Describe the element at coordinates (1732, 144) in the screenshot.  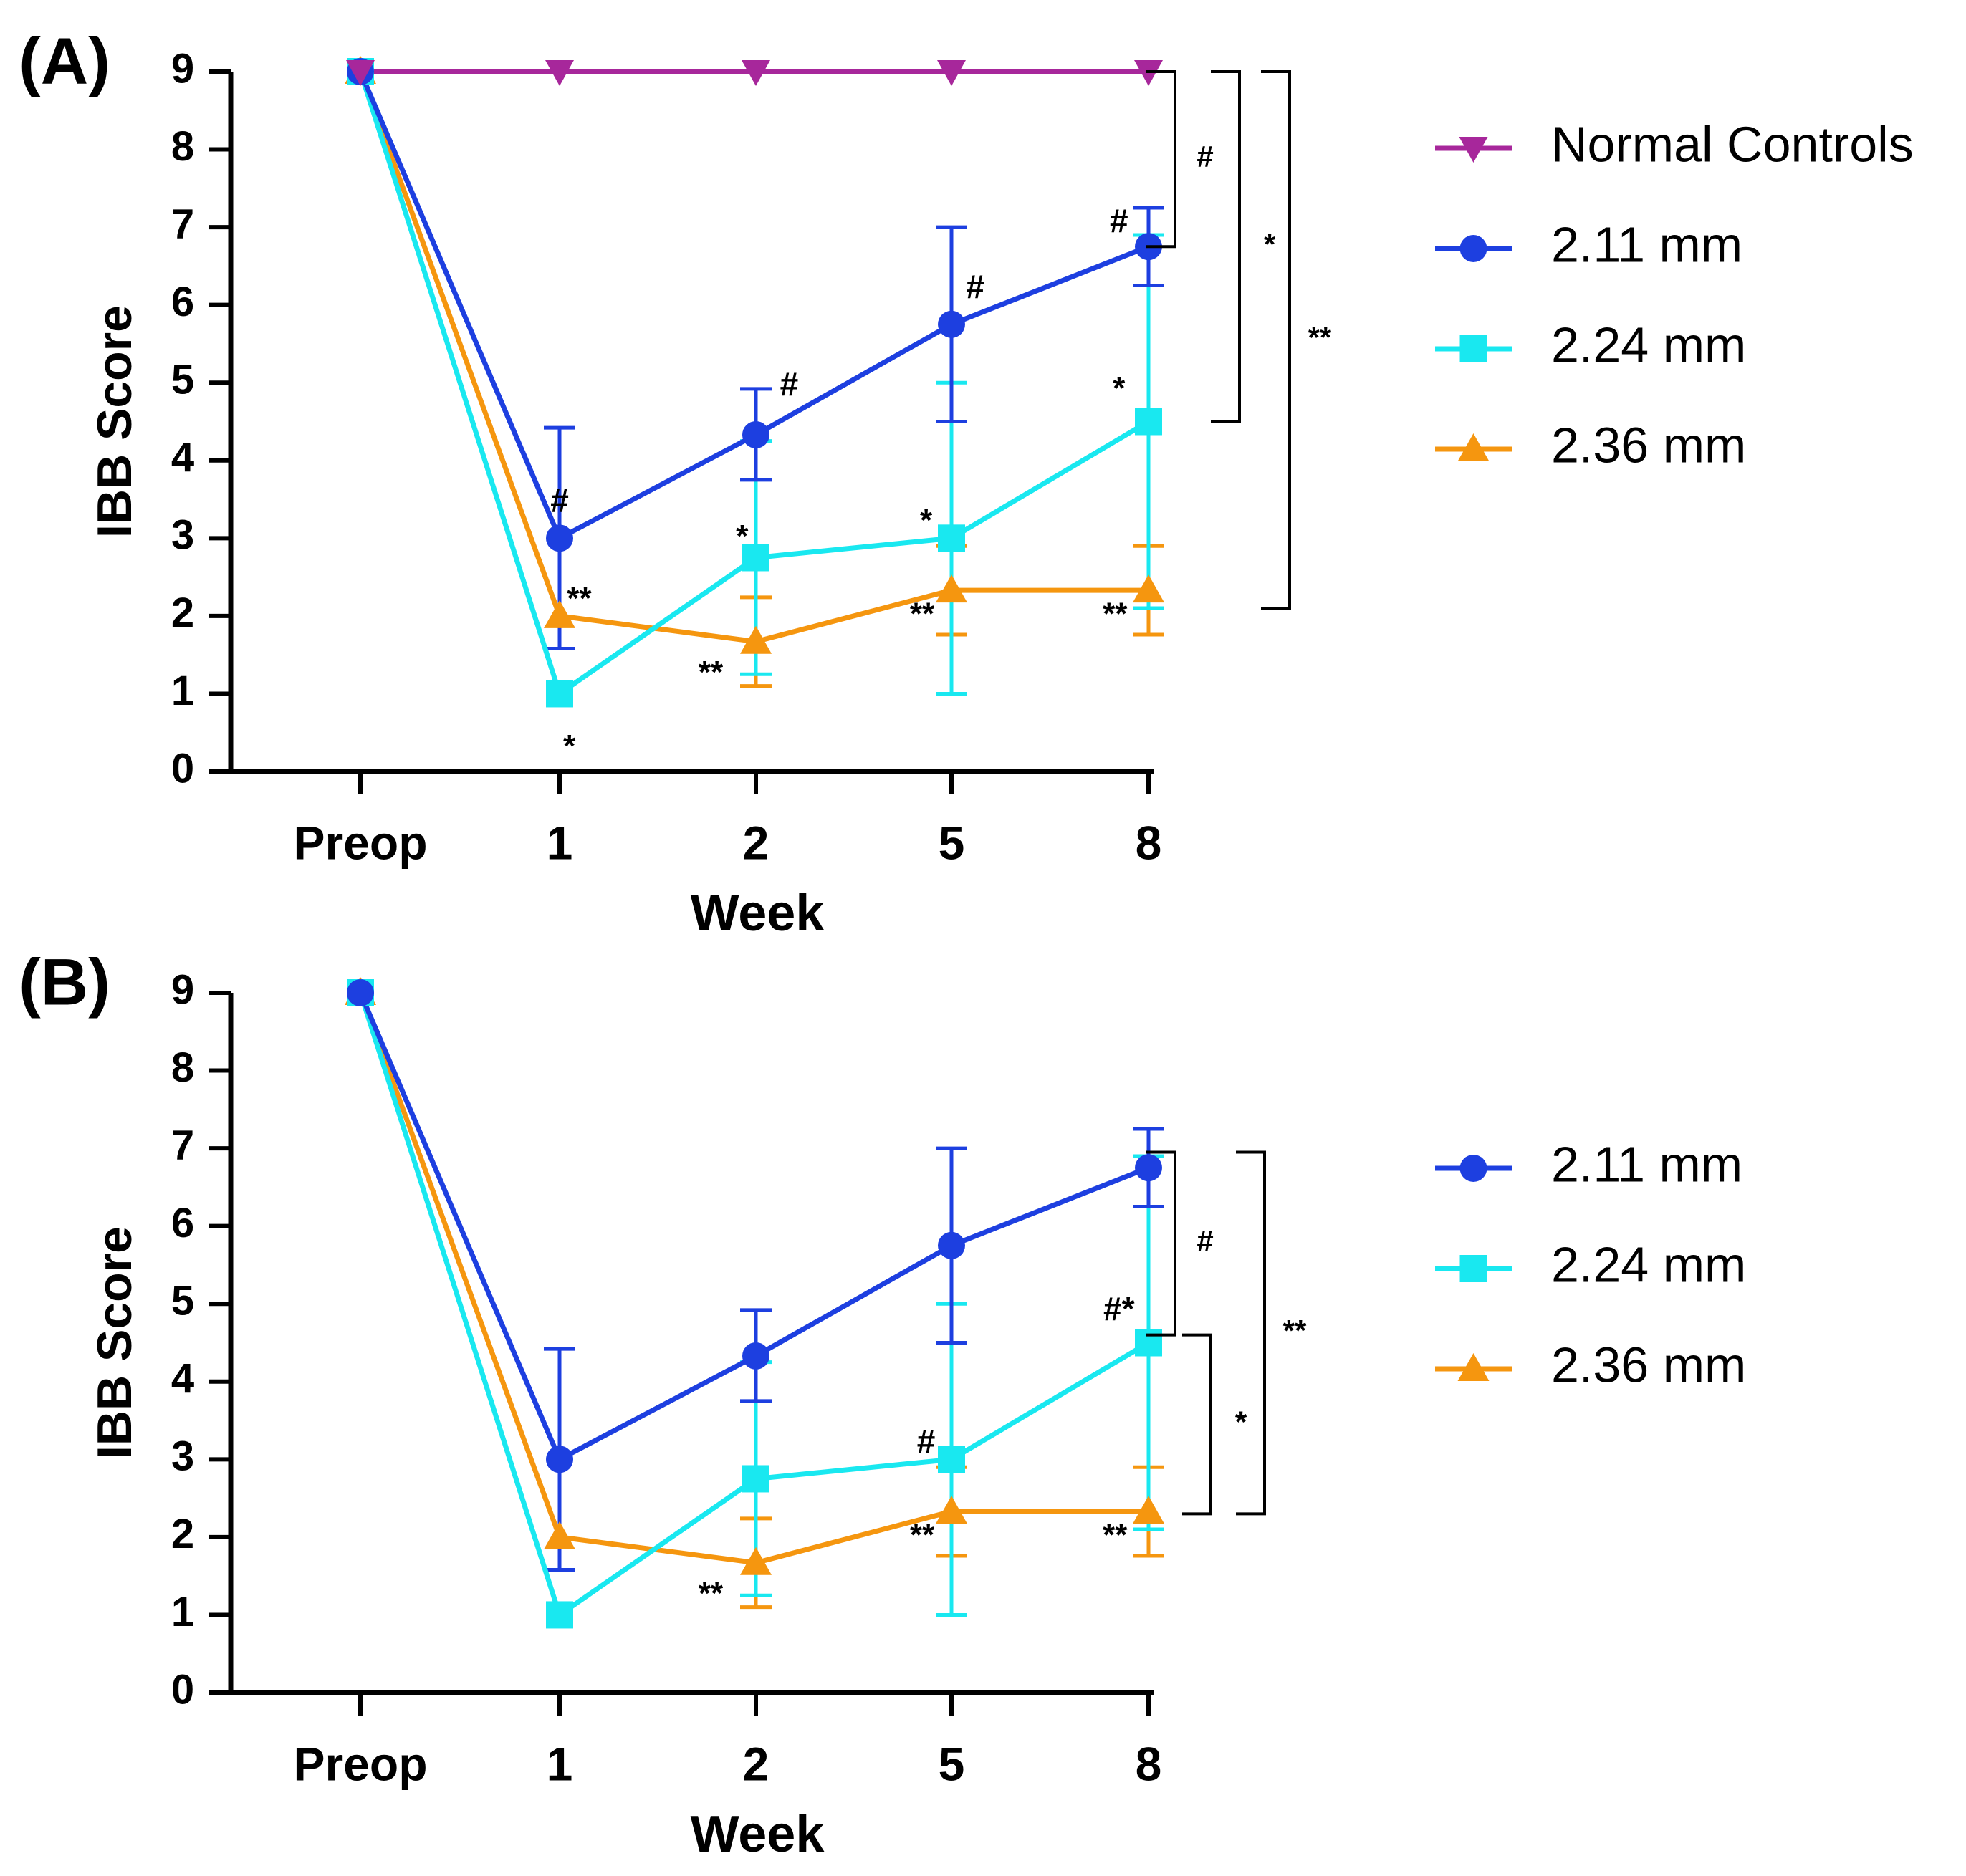
I see `legend-label: Normal Controls` at that location.